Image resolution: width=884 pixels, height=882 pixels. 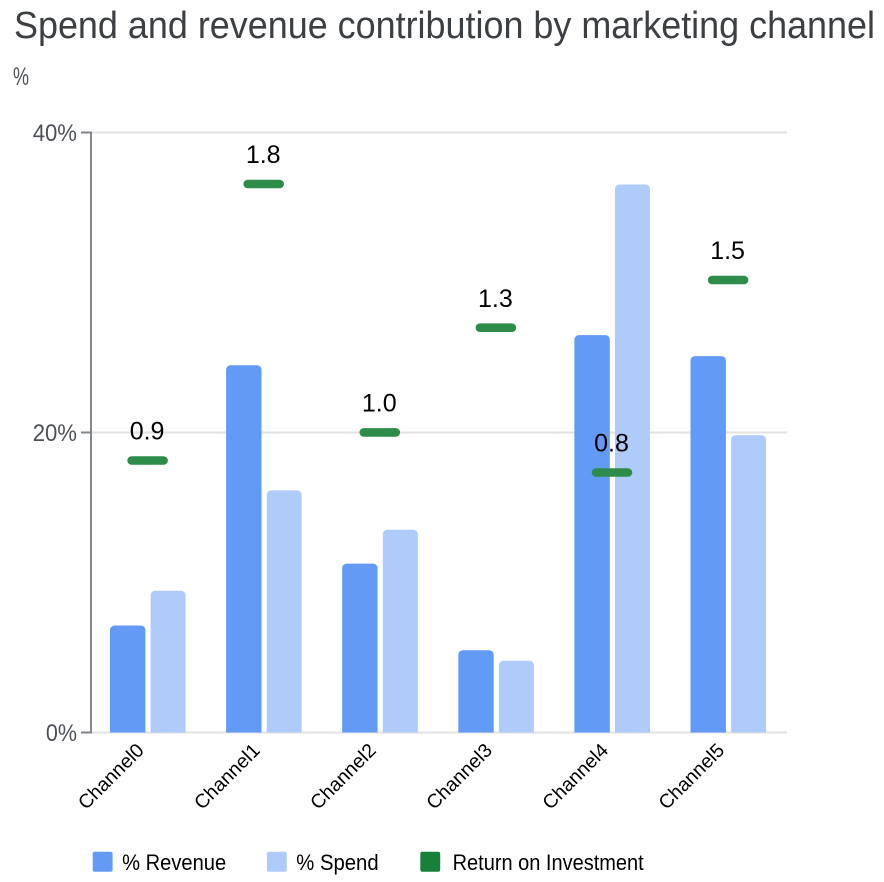 What do you see at coordinates (611, 444) in the screenshot?
I see `svg-text: 0.8` at bounding box center [611, 444].